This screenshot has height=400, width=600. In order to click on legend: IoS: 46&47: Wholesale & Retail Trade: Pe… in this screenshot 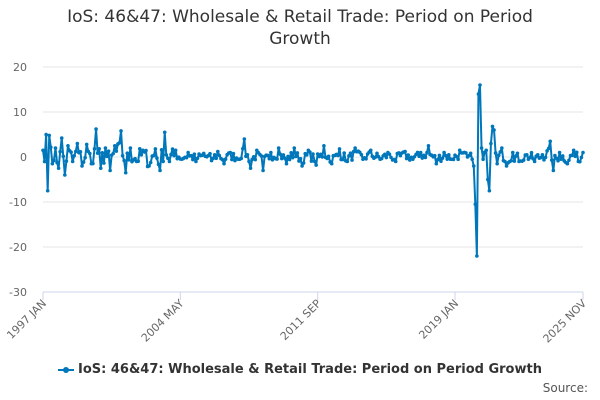, I will do `click(300, 369)`.